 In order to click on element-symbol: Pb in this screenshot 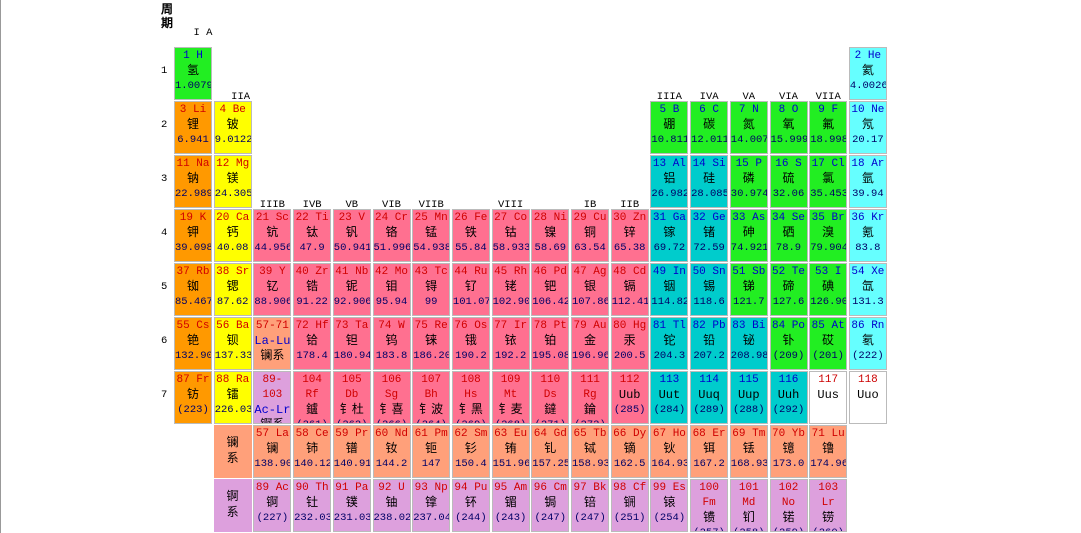, I will do `click(719, 326)`.